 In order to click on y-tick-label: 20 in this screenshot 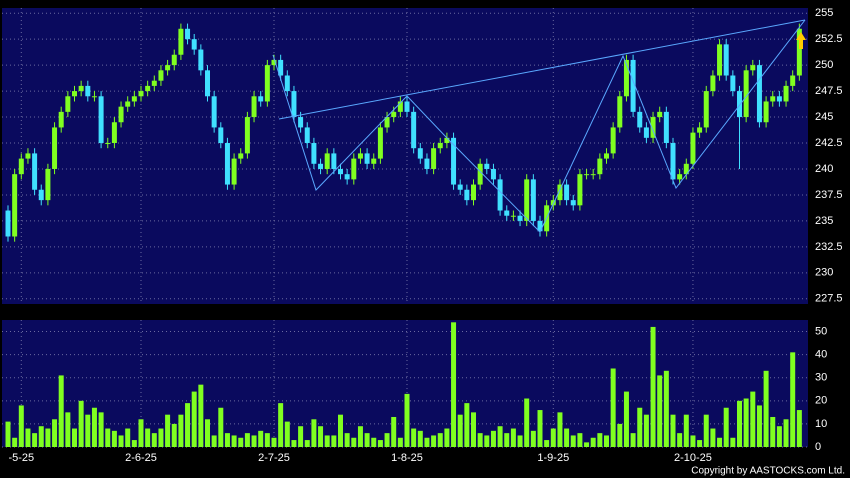, I will do `click(821, 401)`.